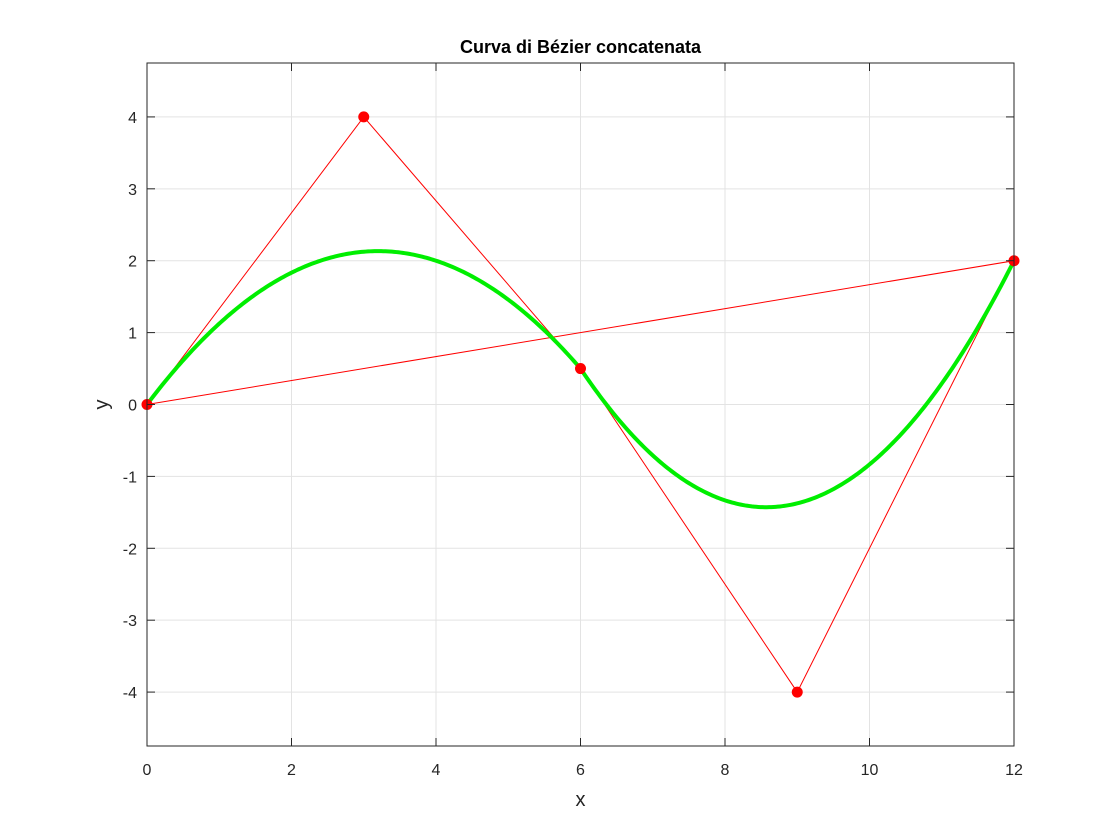 The width and height of the screenshot is (1120, 840). I want to click on y-tick-label: -3, so click(130, 621).